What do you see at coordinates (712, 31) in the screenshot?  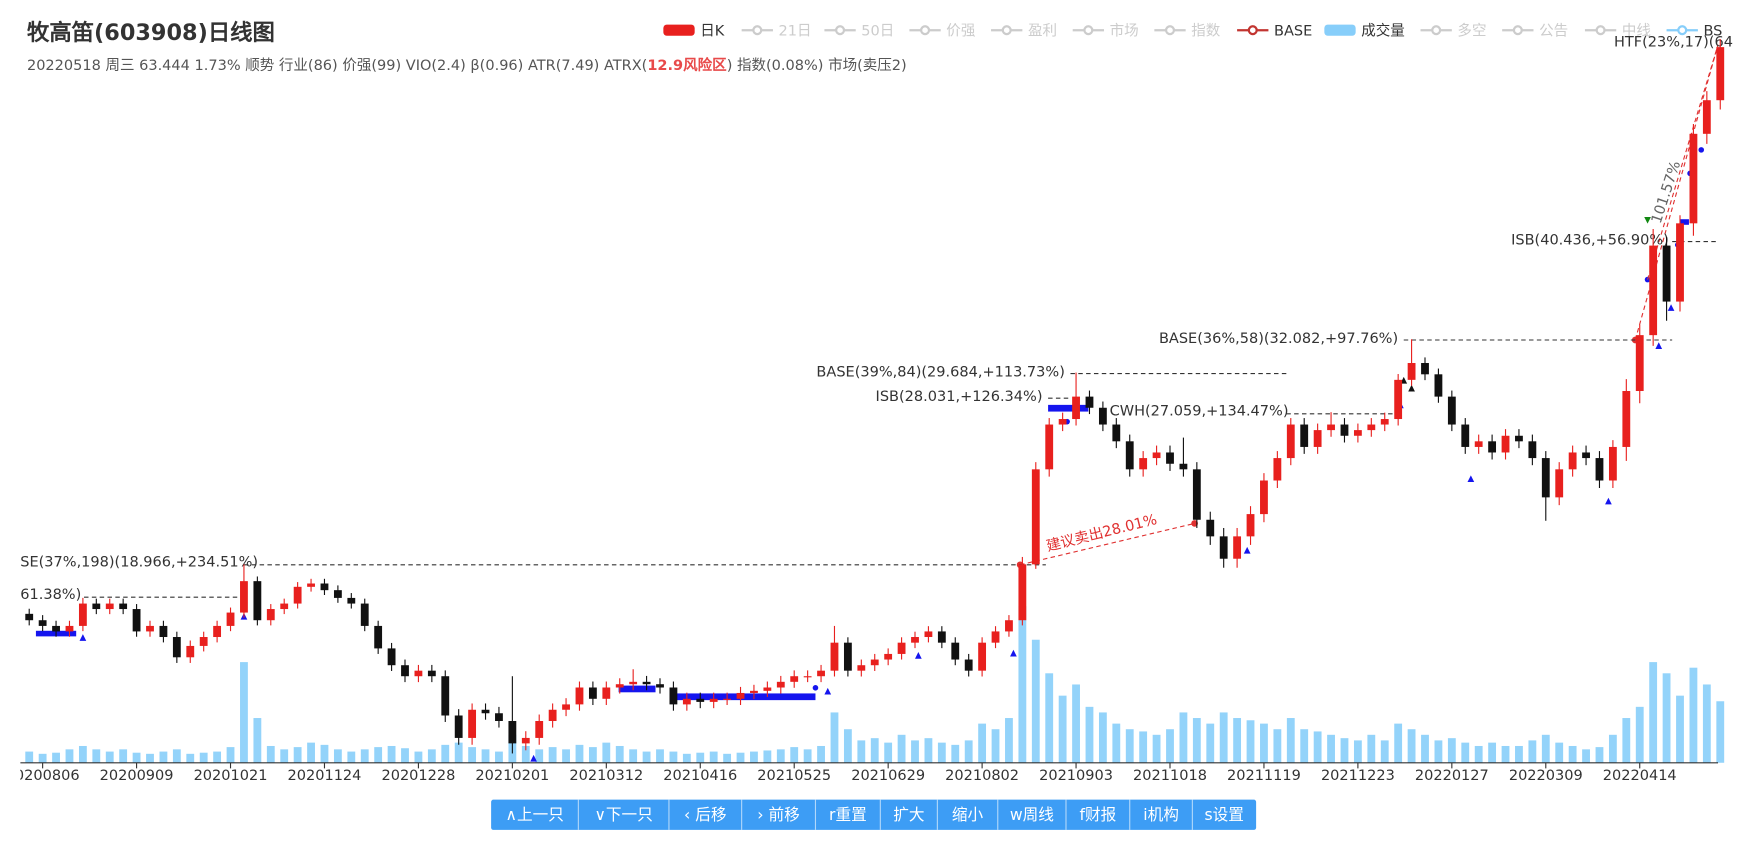 I see `legend-label: 日K` at bounding box center [712, 31].